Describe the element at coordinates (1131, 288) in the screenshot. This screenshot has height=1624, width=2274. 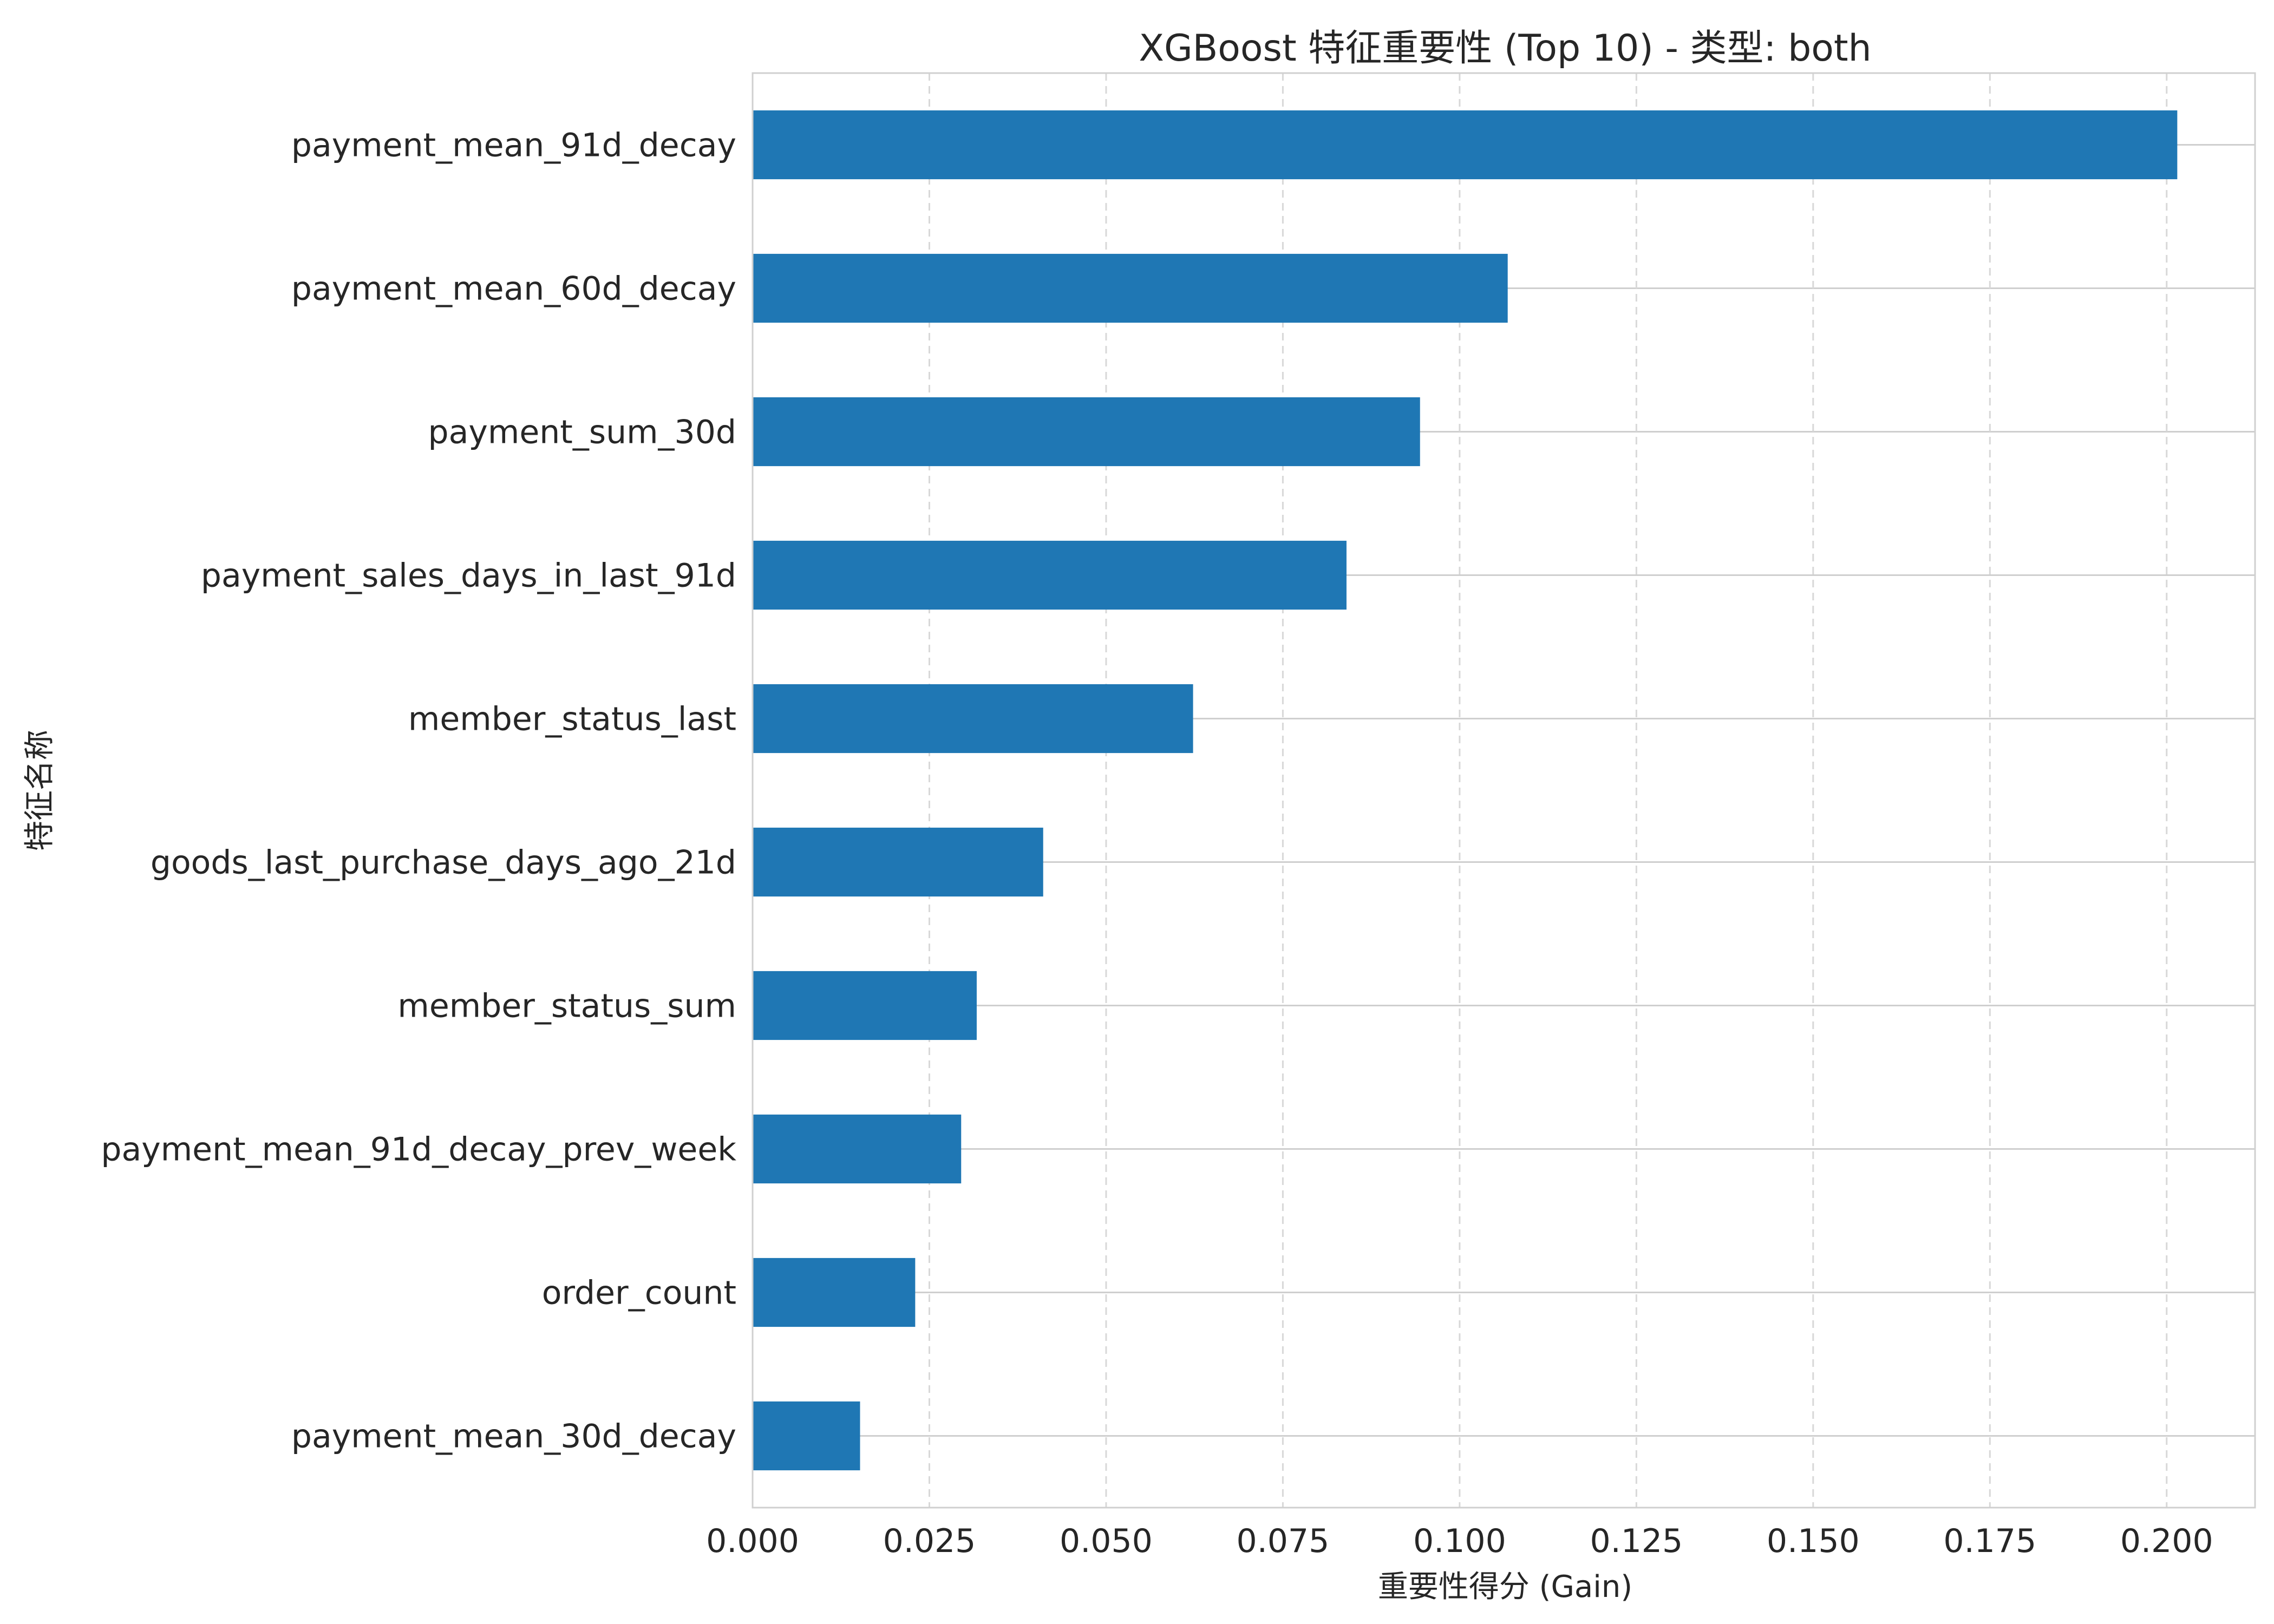
I see `bar-payment-mean-60d-decay` at that location.